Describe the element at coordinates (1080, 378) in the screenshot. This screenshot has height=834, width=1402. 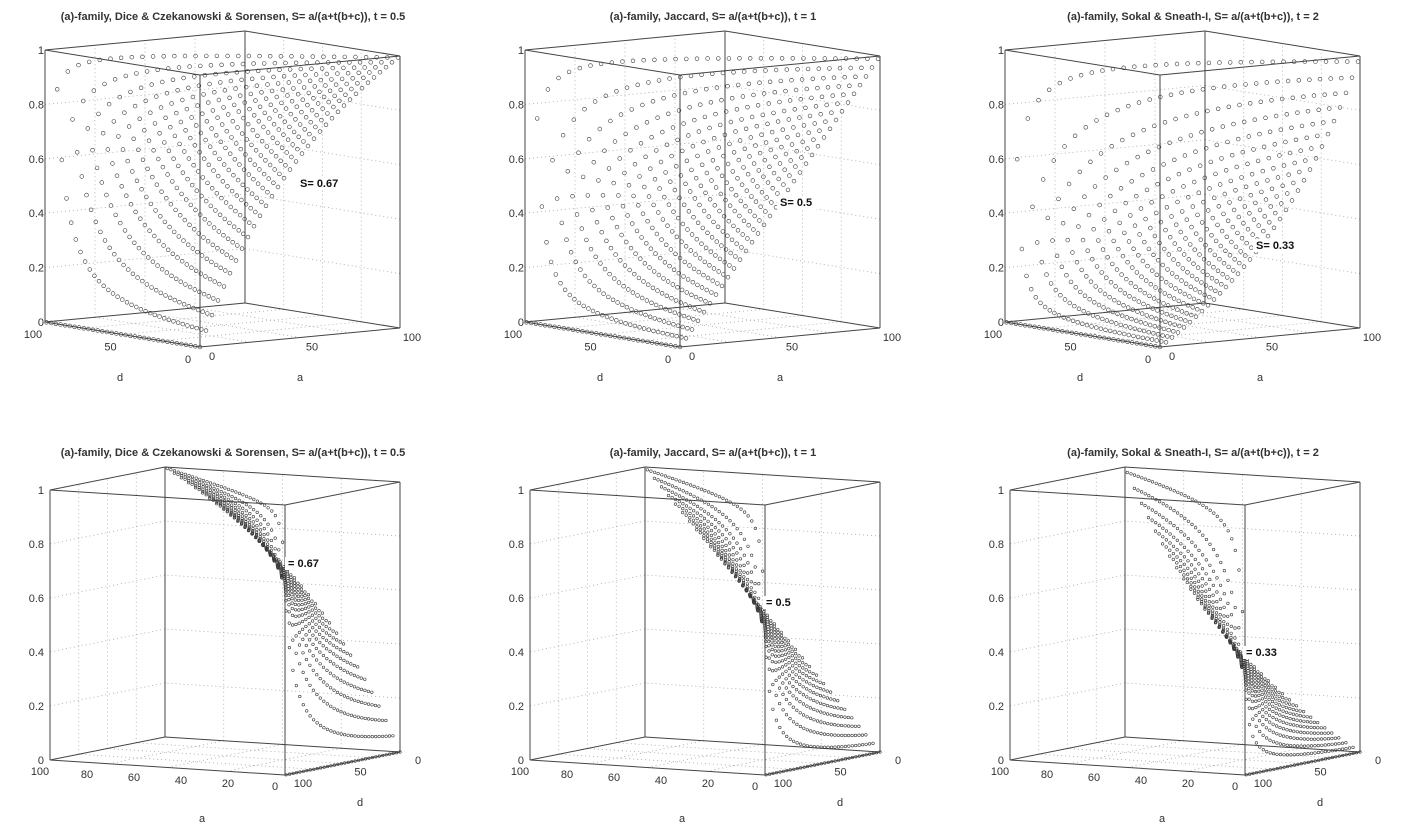
I see `d-axis-label: d` at that location.